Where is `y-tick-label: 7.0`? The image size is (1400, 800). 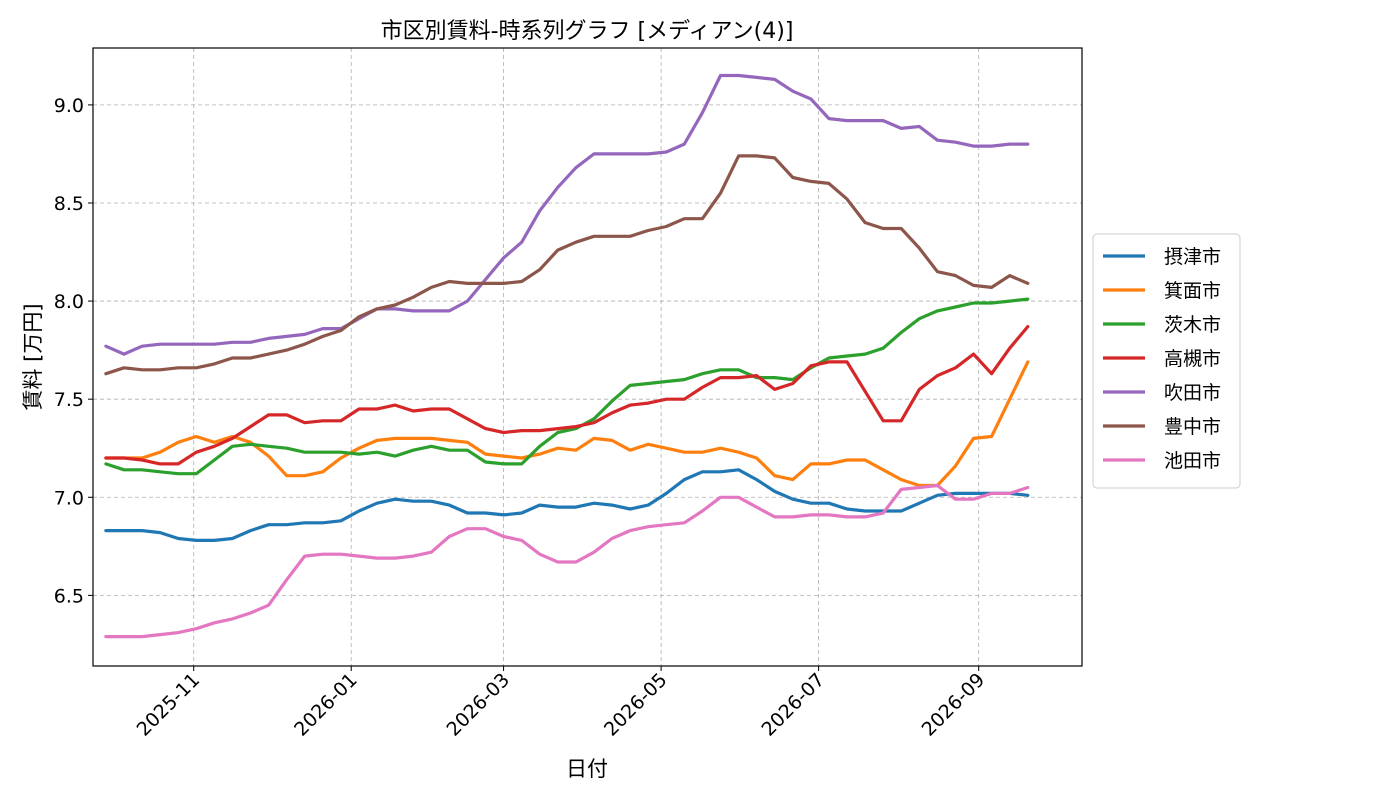 y-tick-label: 7.0 is located at coordinates (69, 498).